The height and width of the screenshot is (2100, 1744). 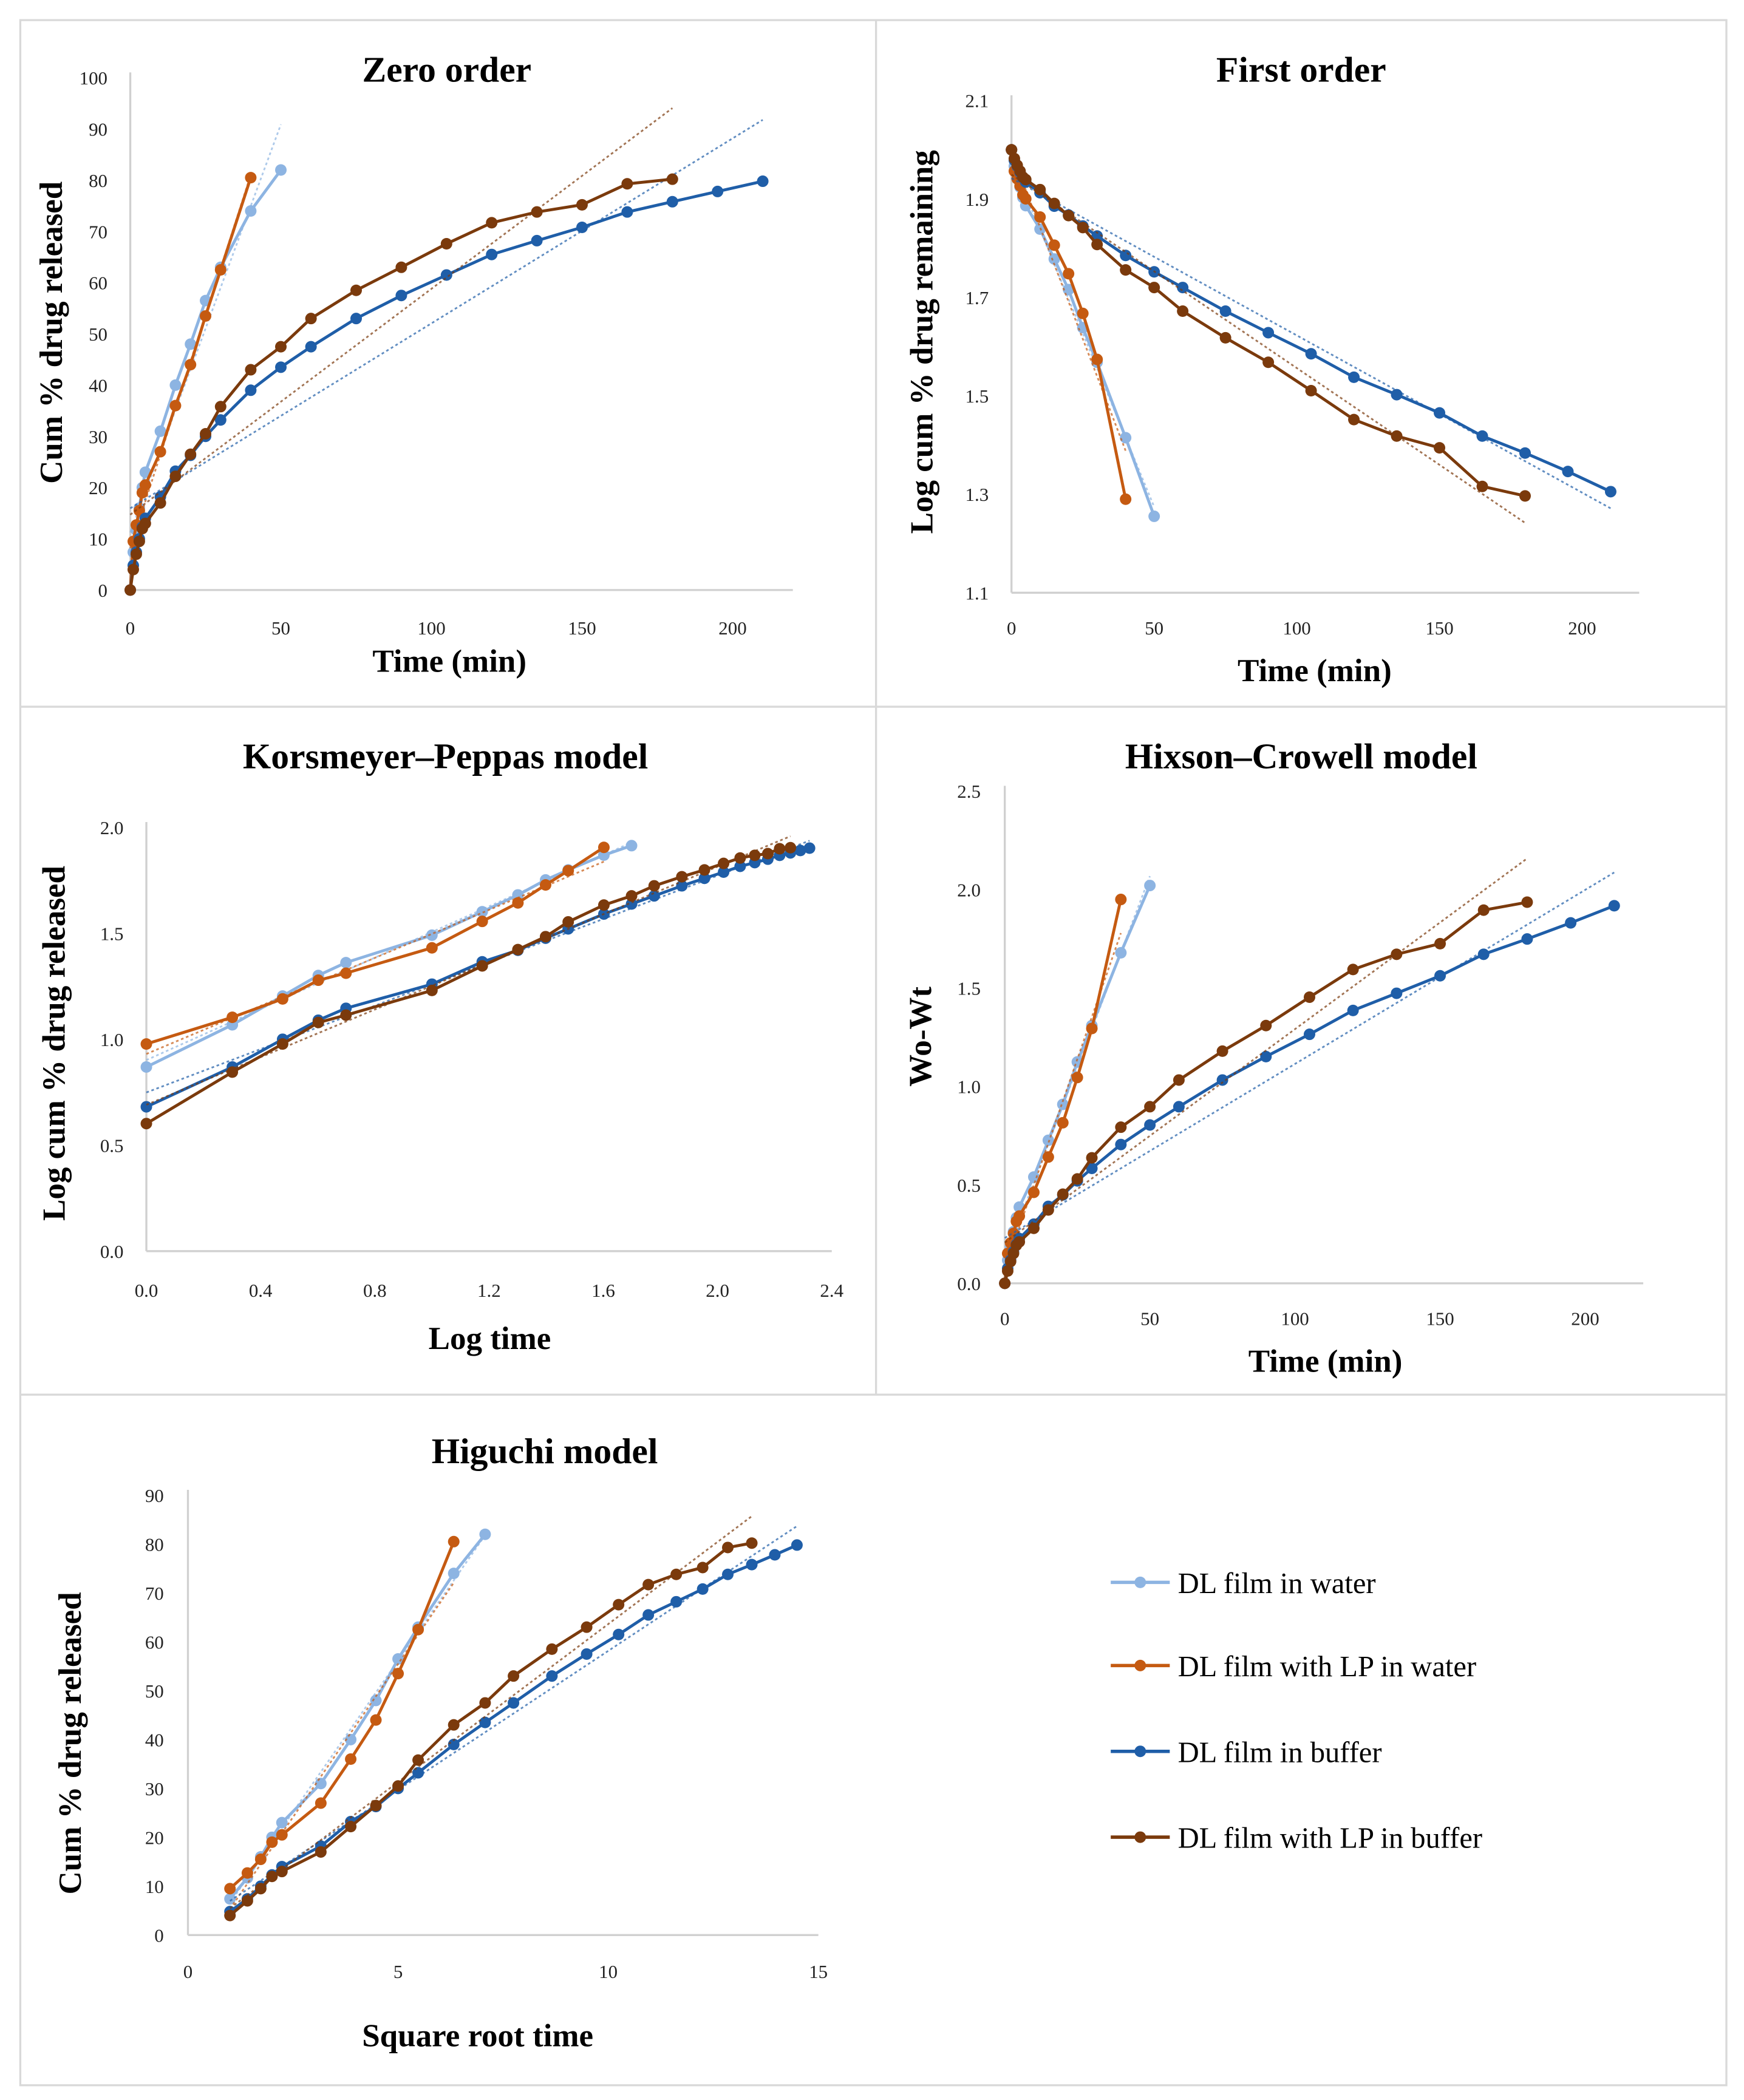 I want to click on chart-title: Zero order, so click(x=446, y=70).